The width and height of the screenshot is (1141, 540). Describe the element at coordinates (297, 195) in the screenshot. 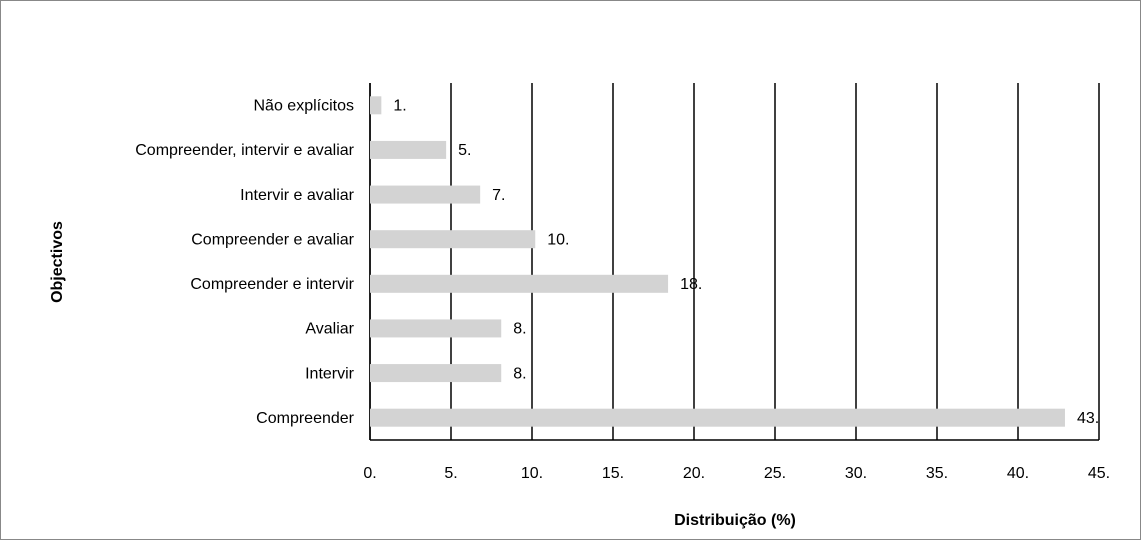

I see `y-tick-label: Intervir e avaliar` at that location.